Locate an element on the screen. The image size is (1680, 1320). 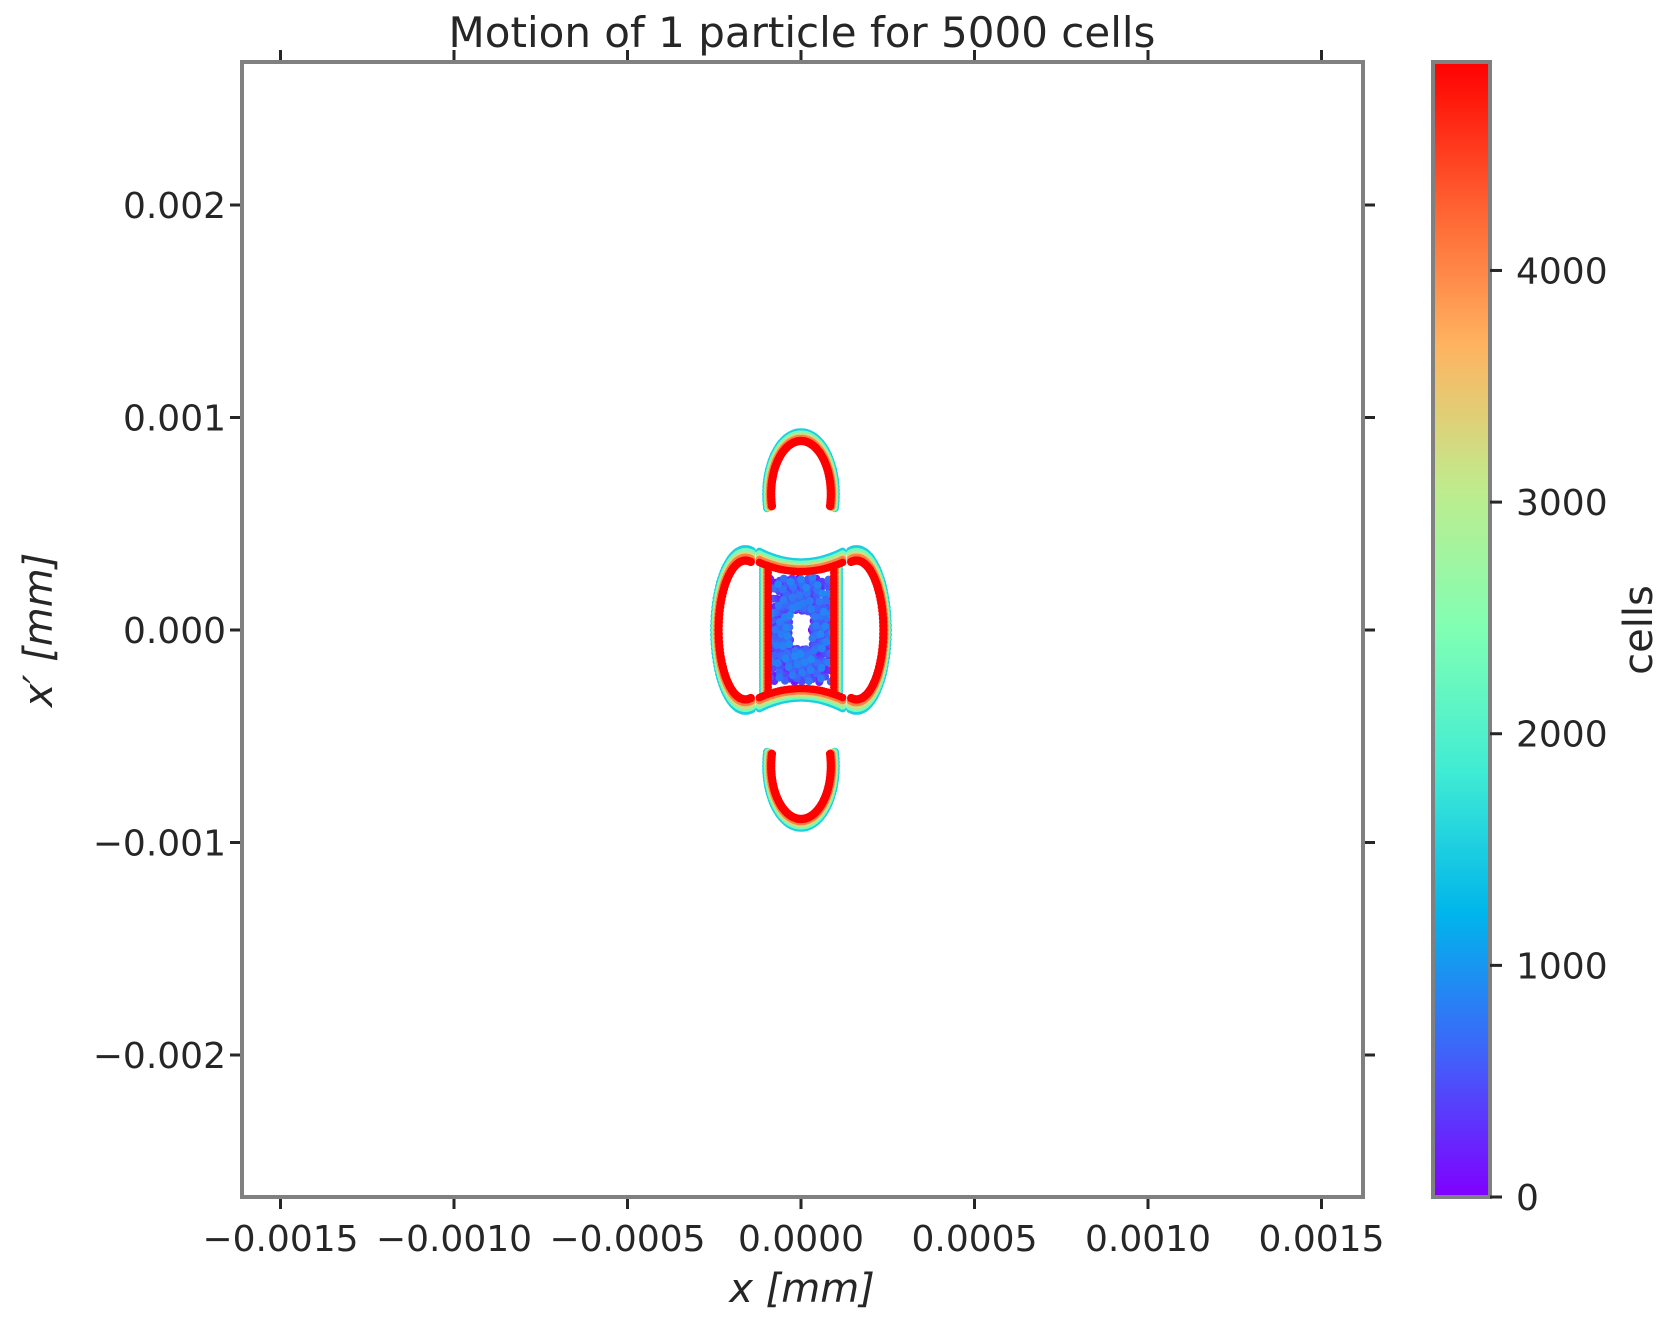
x-tick-label: −0.0005 is located at coordinates (627, 1239).